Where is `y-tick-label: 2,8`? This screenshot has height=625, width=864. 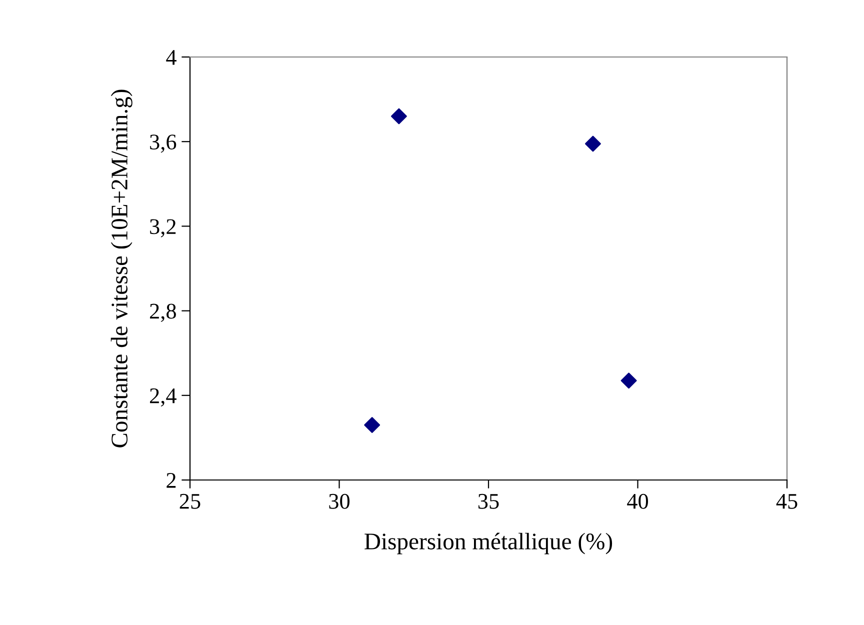
y-tick-label: 2,8 is located at coordinates (163, 313).